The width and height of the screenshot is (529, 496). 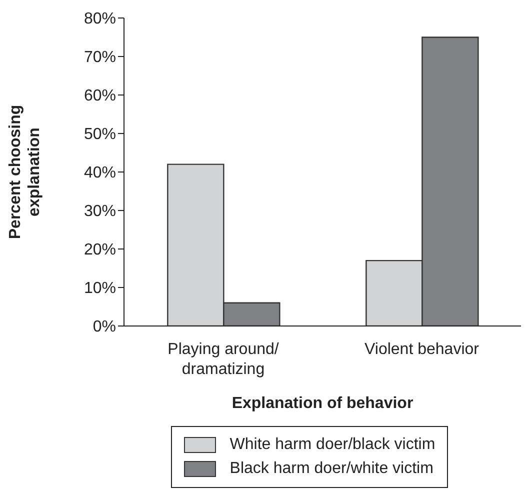 What do you see at coordinates (332, 469) in the screenshot?
I see `legend-label: Black harm doer/white victim` at bounding box center [332, 469].